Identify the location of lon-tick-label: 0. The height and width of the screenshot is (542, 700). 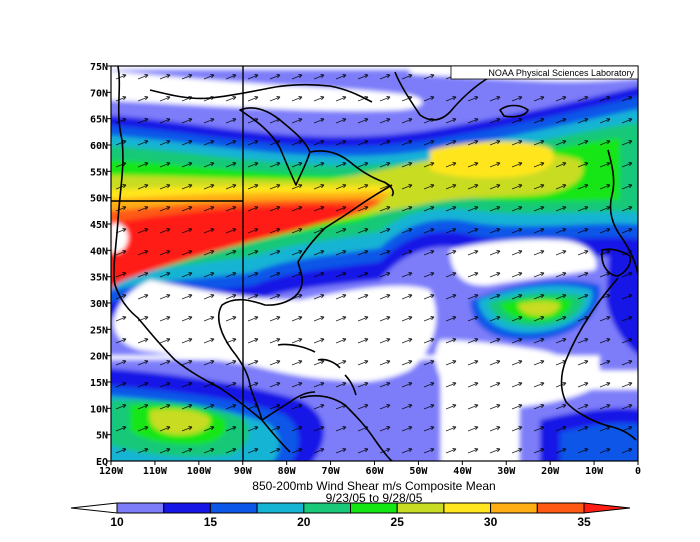
(638, 471).